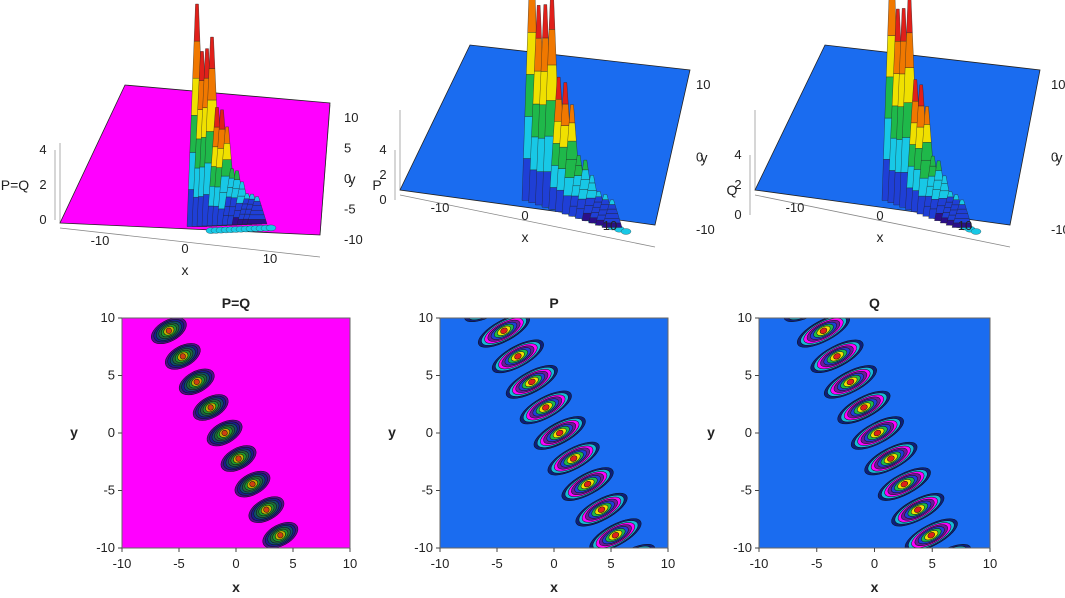 Image resolution: width=1065 pixels, height=598 pixels. I want to click on contour-plot-q: Q -10 -5 0 5 10 10 5 0 -5 -10 x y, so click(852, 441).